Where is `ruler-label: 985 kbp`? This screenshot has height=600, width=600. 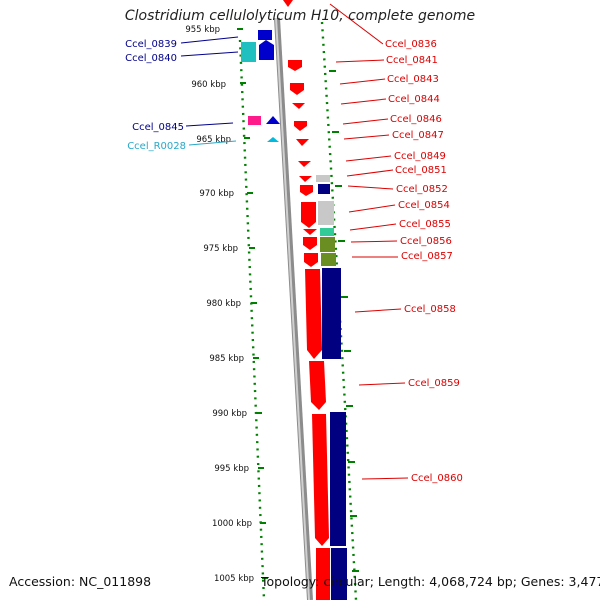 ruler-label: 985 kbp is located at coordinates (226, 359).